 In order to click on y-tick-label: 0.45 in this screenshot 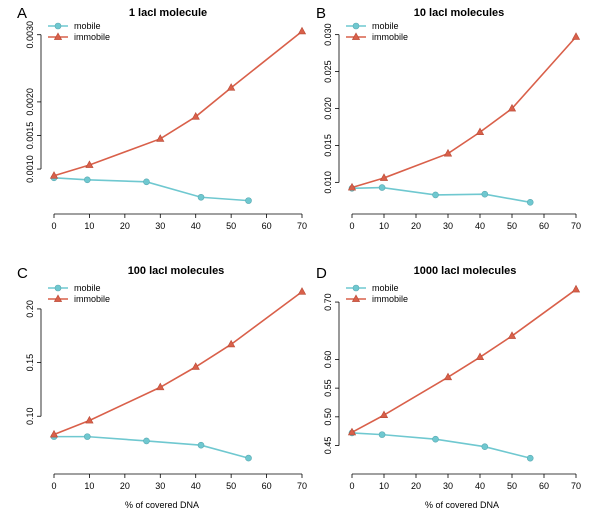, I will do `click(328, 446)`.